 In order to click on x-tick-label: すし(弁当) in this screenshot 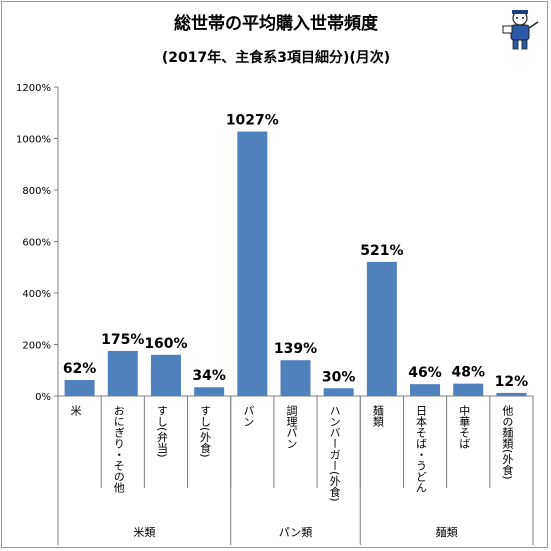, I will do `click(161, 431)`.